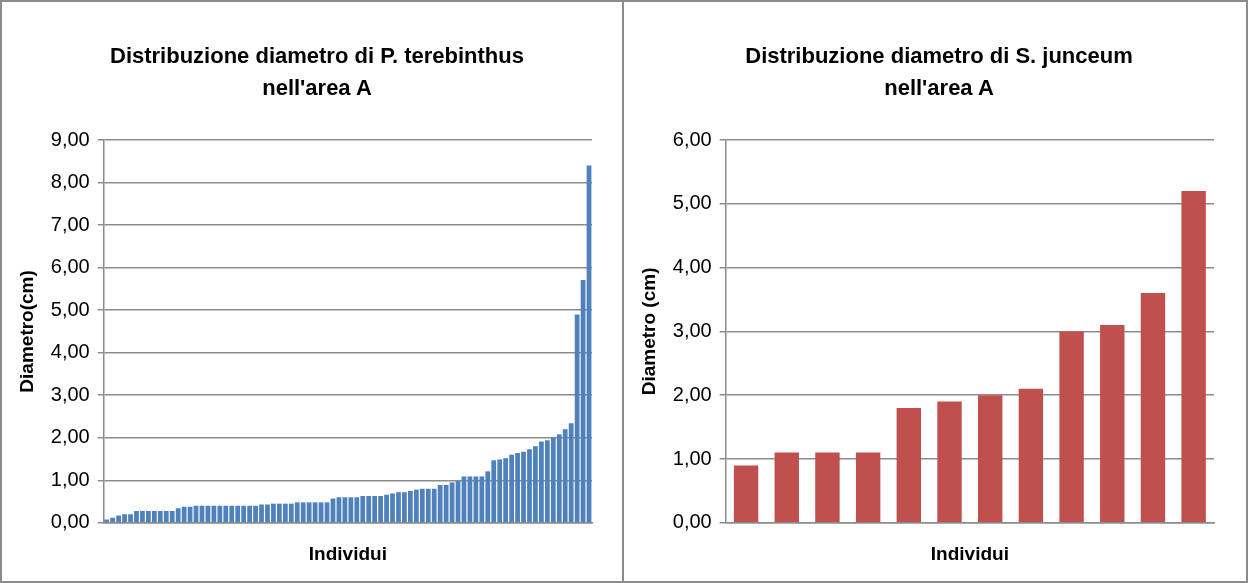 The width and height of the screenshot is (1250, 583). Describe the element at coordinates (317, 72) in the screenshot. I see `chart-title: Distribuzione diametro di P. terebinthus nell'area A` at that location.